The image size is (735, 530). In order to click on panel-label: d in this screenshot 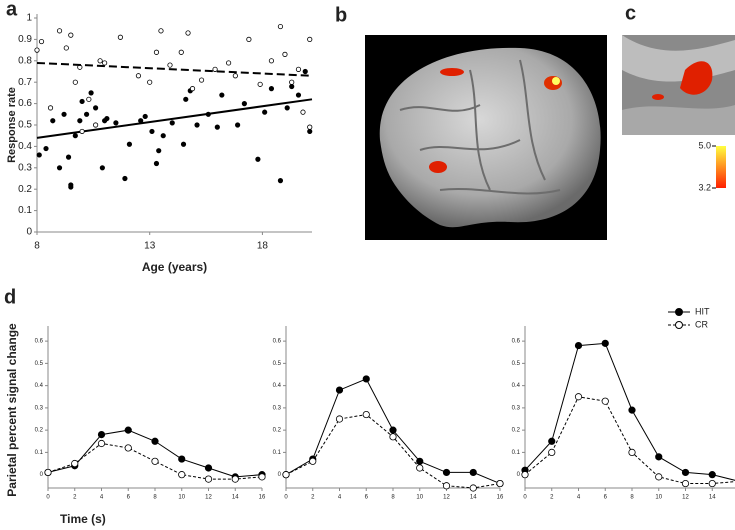, I will do `click(10, 297)`.